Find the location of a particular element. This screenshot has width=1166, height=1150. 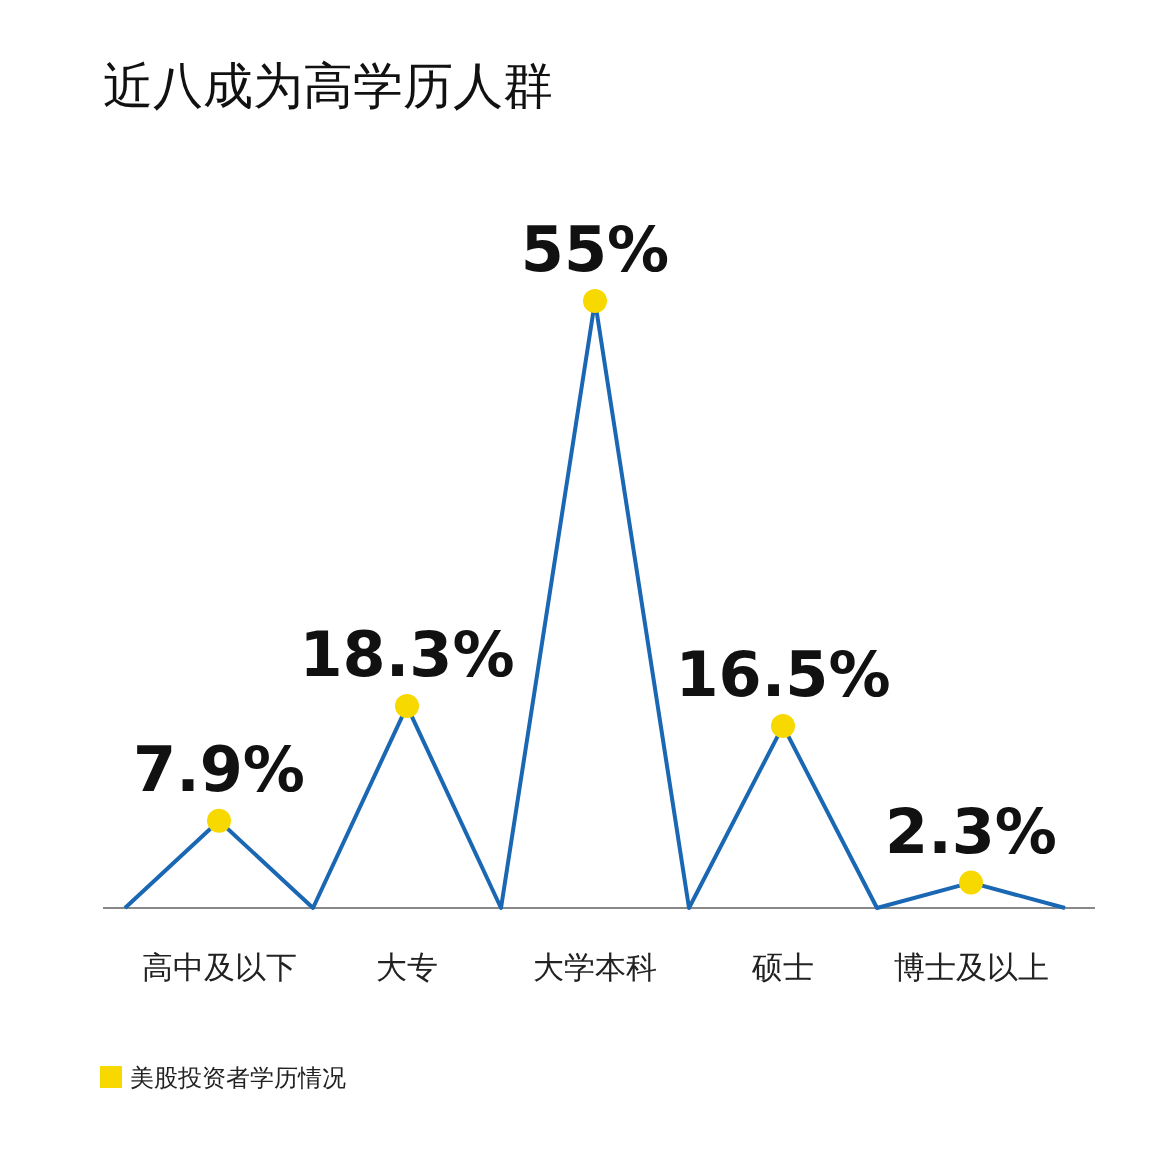

x-tick-label: 高中及以下 is located at coordinates (219, 967).